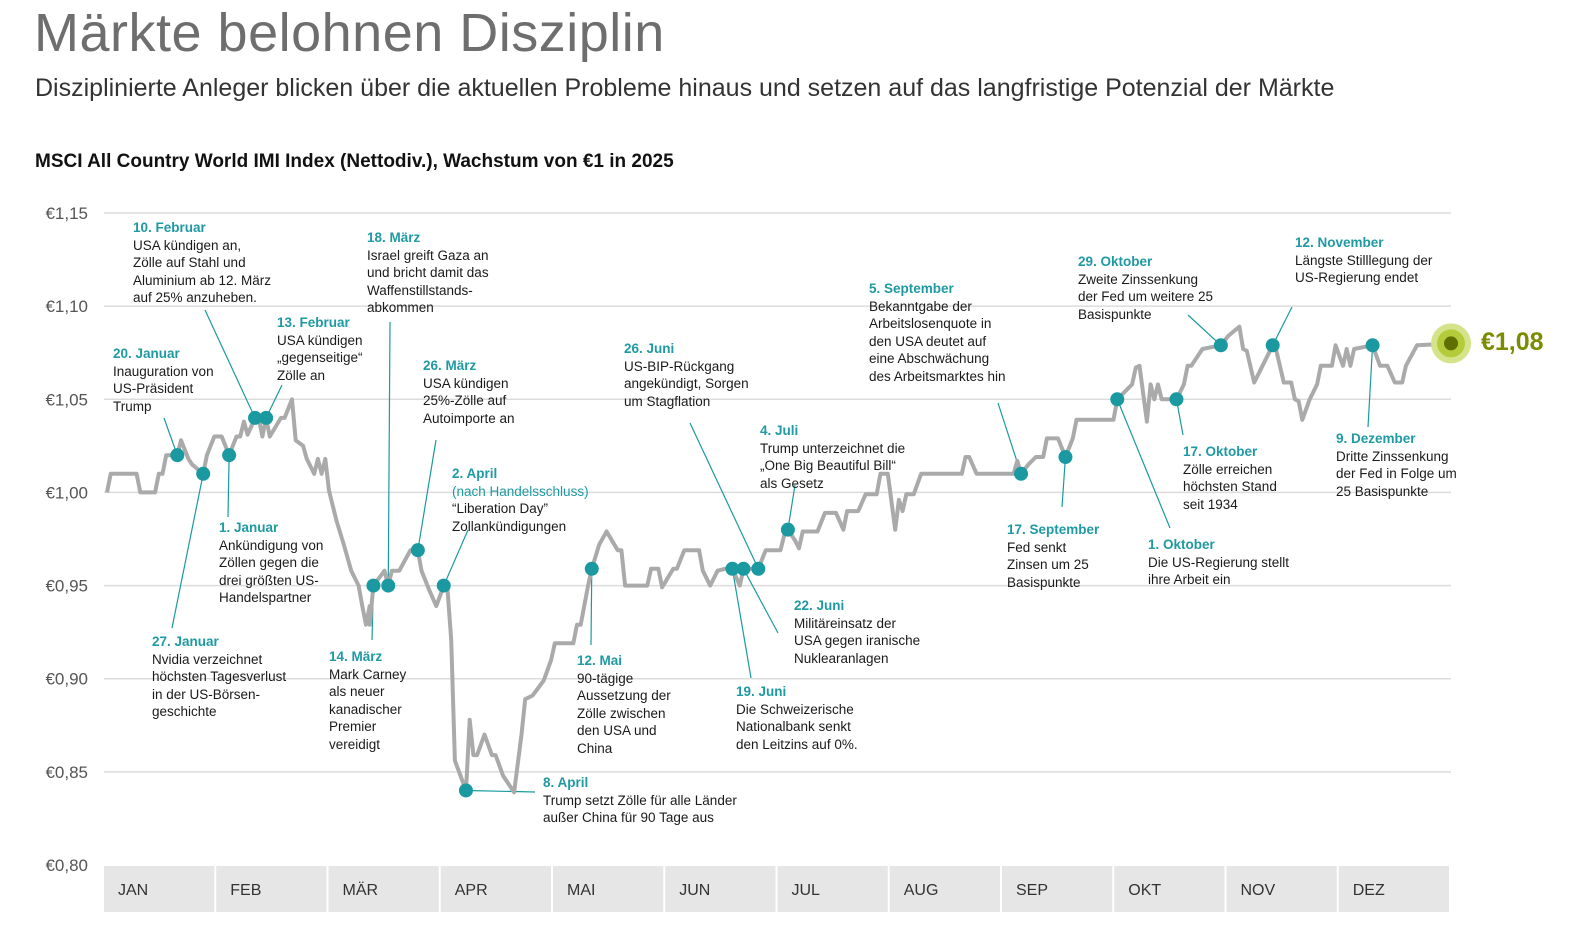 Image resolution: width=1575 pixels, height=935 pixels. I want to click on x-tick-label: FEB, so click(245, 890).